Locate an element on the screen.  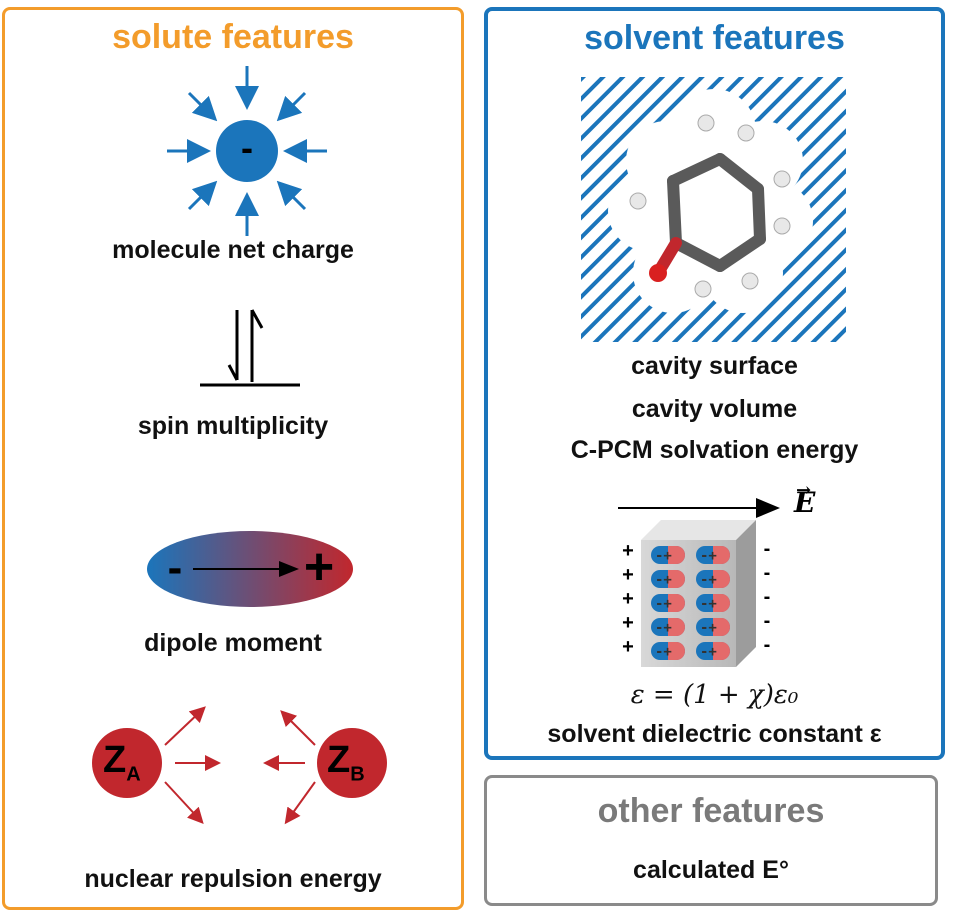
nucleus-b is located at coordinates (352, 763).